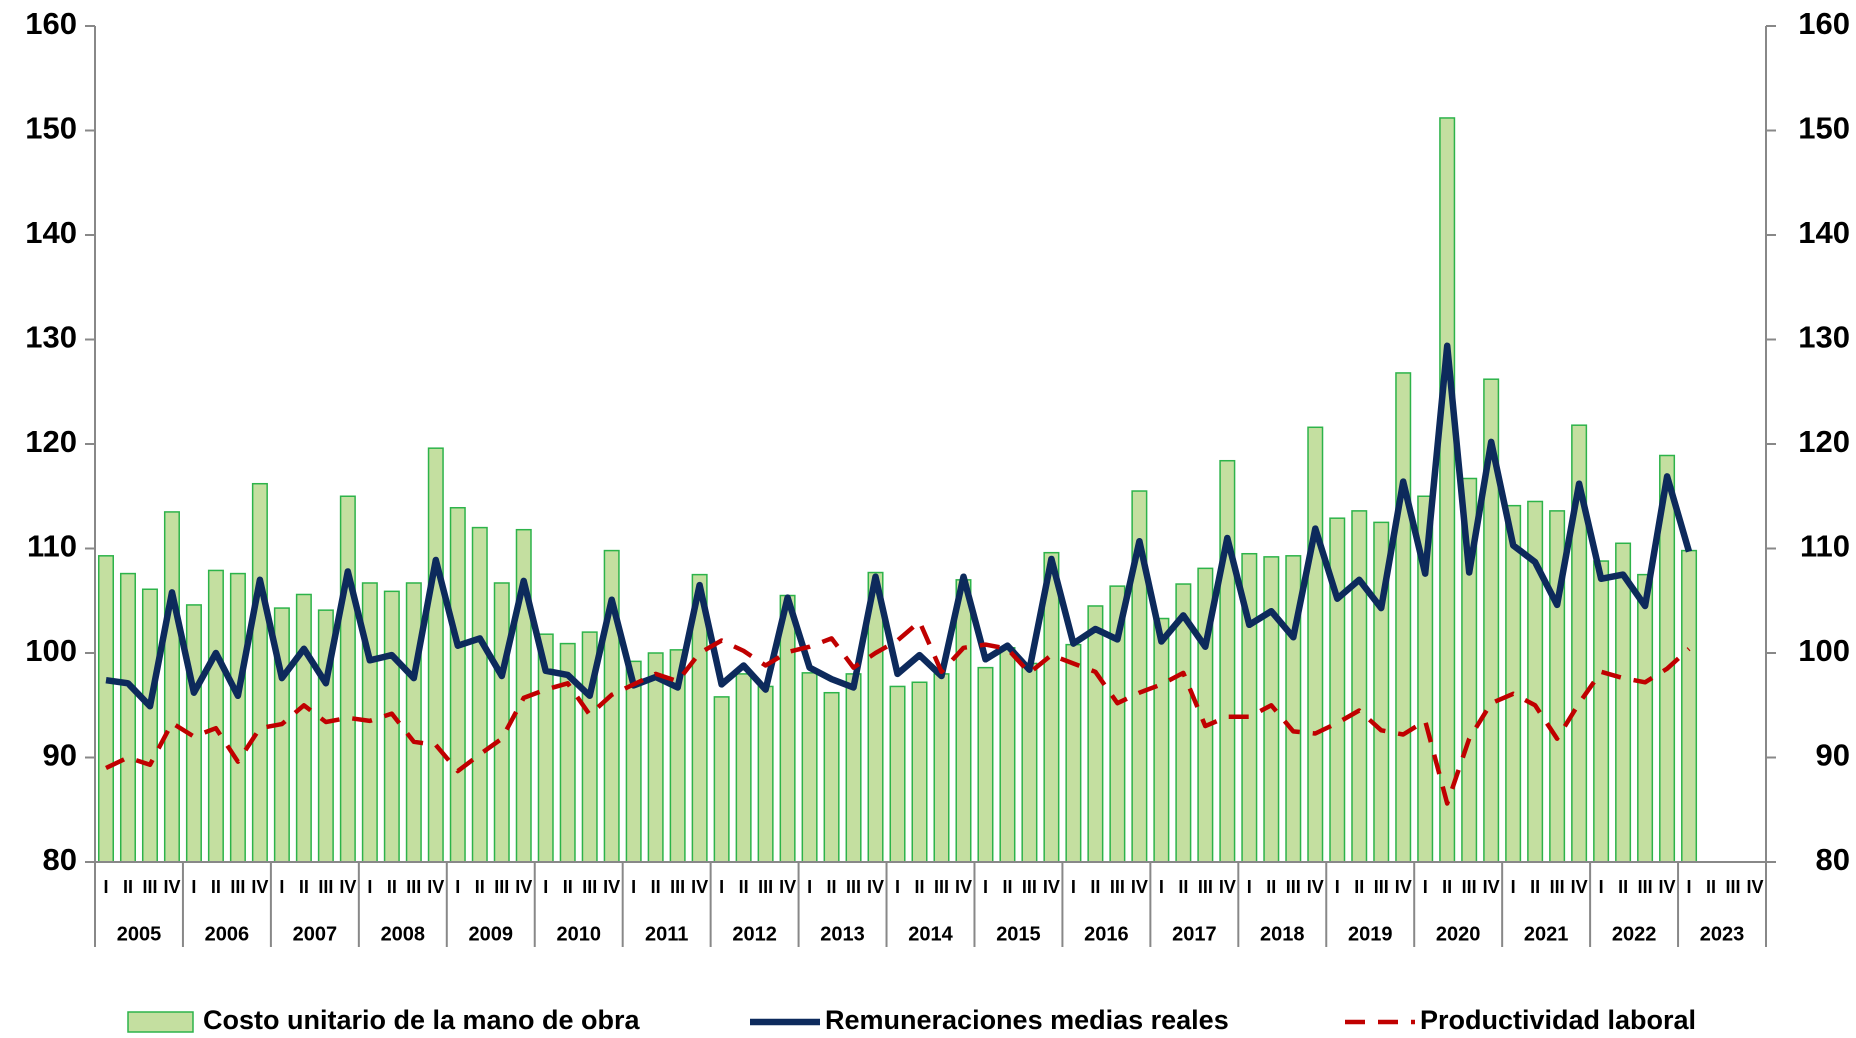 The height and width of the screenshot is (1038, 1856). I want to click on year-label: 2016, so click(1106, 934).